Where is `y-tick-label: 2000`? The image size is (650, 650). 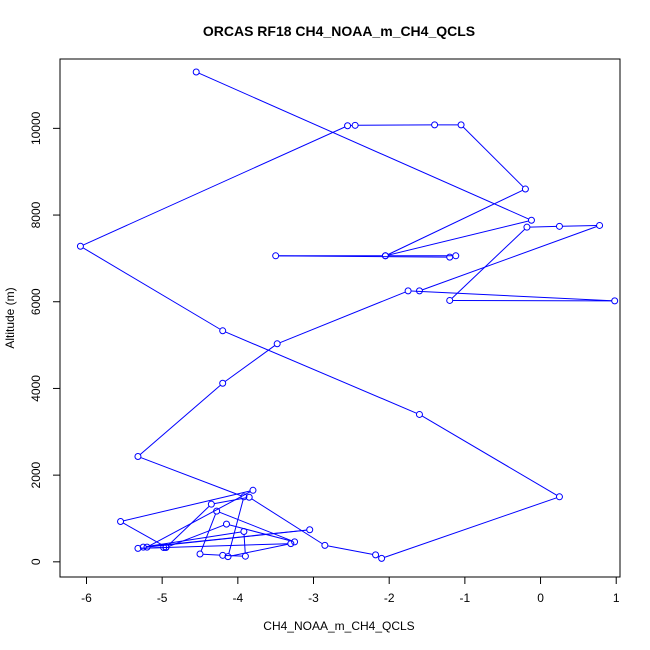 y-tick-label: 2000 is located at coordinates (36, 474).